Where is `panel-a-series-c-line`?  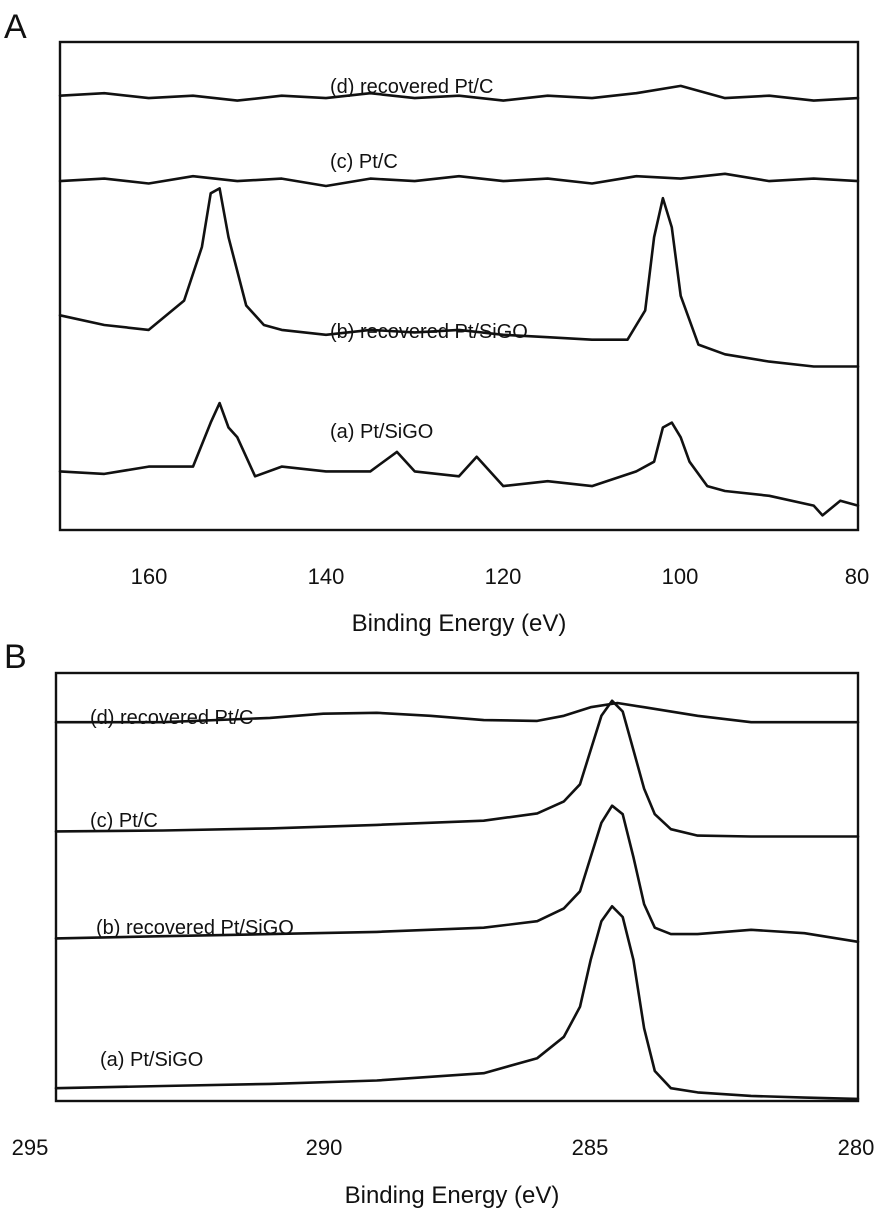
panel-a-series-c-line is located at coordinates (459, 180).